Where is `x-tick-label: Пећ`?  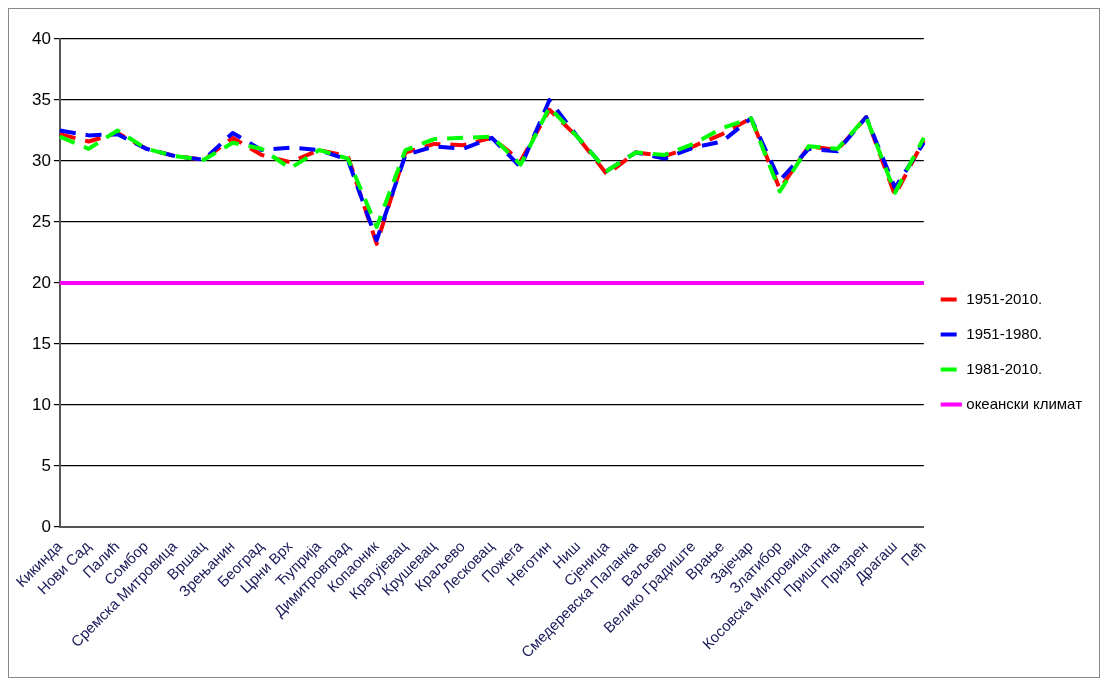 x-tick-label: Пећ is located at coordinates (913, 553).